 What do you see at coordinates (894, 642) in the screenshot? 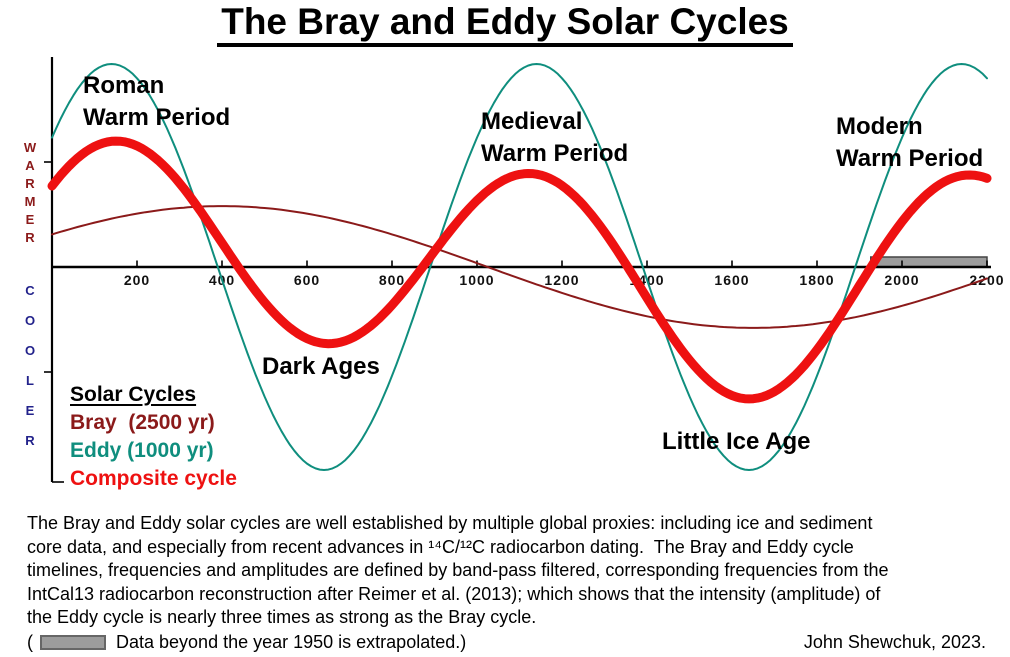
I see `attribution: John Shewchuk, 2023.` at bounding box center [894, 642].